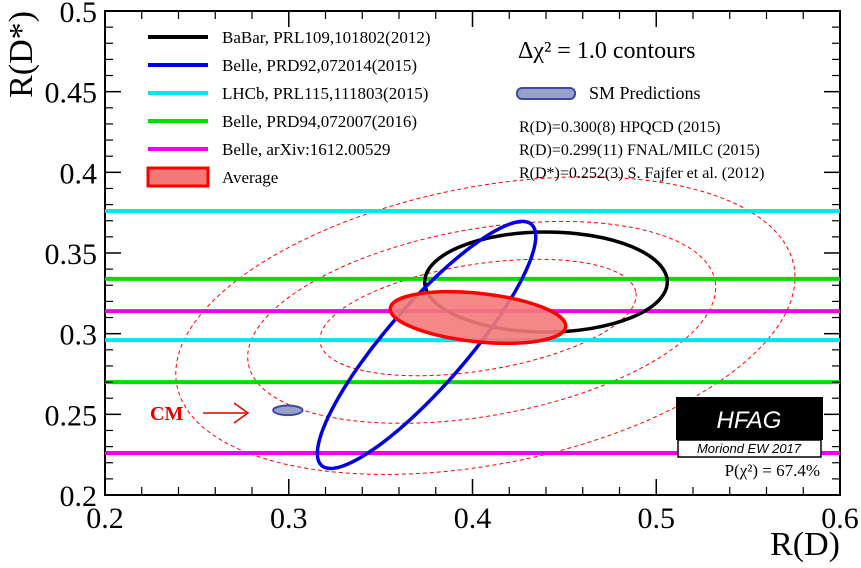 Image resolution: width=861 pixels, height=568 pixels. Describe the element at coordinates (657, 518) in the screenshot. I see `x-tick-label: 0.5` at that location.